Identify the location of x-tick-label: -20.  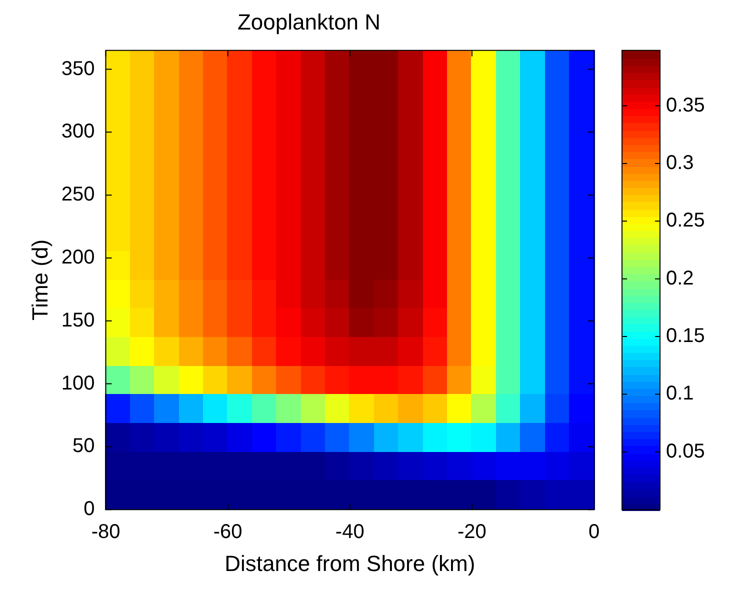
(471, 532).